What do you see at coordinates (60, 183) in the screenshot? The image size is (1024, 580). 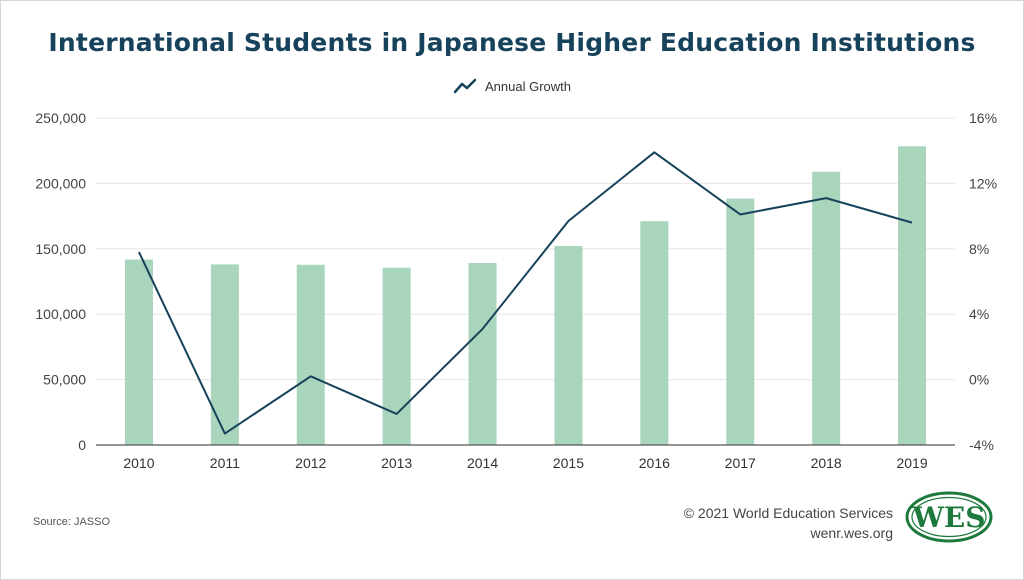 I see `y-left-tick-label: 200,000` at bounding box center [60, 183].